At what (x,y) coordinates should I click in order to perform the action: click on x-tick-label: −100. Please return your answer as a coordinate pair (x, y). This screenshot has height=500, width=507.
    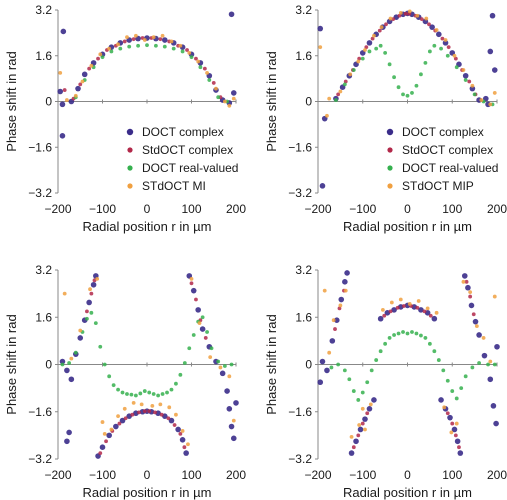
    Looking at the image, I should click on (362, 209).